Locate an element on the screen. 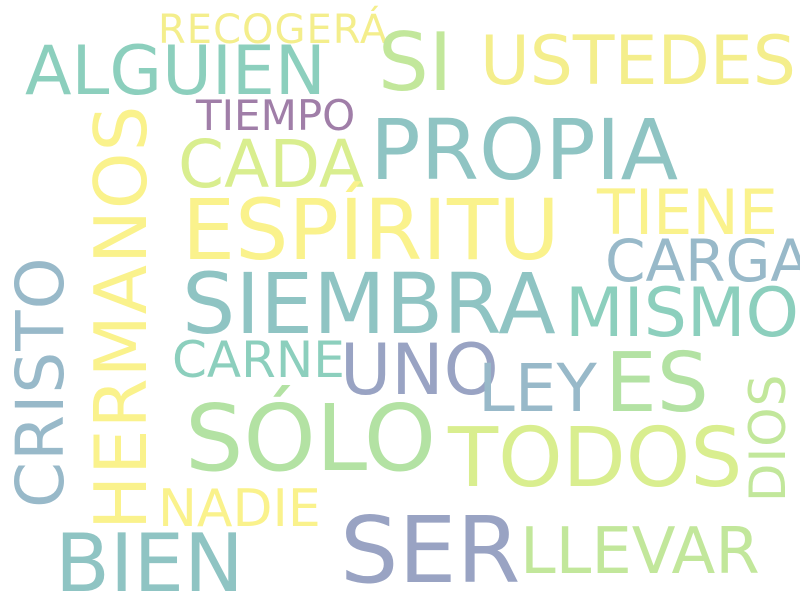 This screenshot has height=610, width=800. word-hermanos: HERMANOS is located at coordinates (121, 317).